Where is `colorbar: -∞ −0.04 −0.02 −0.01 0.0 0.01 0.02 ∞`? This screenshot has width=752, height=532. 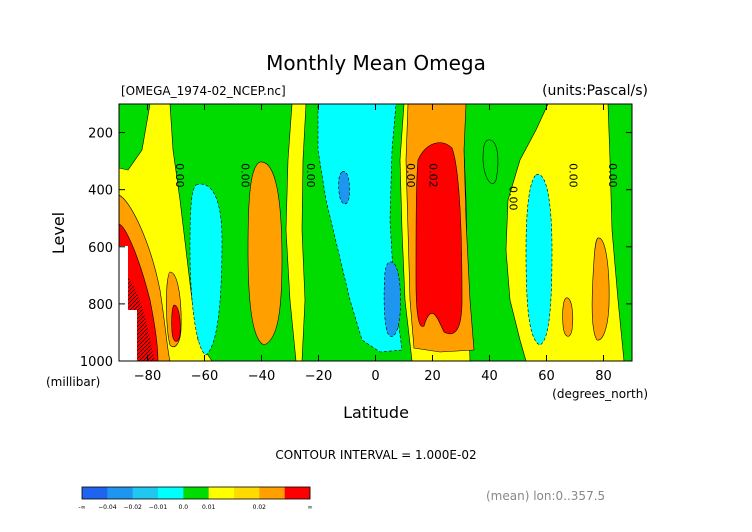
colorbar: -∞ −0.04 −0.02 −0.01 0.0 0.01 0.02 ∞ is located at coordinates (195, 498).